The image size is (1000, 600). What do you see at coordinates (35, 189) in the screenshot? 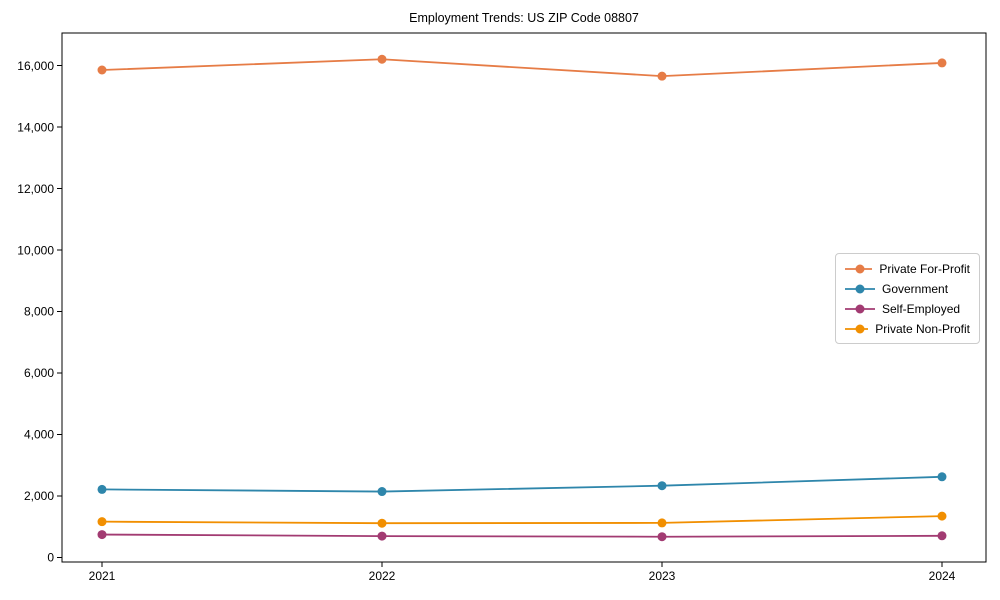
I see `y-tick-label: 12,000` at bounding box center [35, 189].